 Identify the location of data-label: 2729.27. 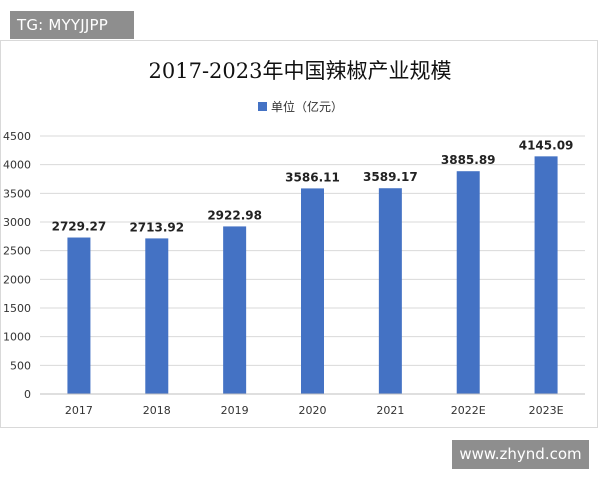
(79, 227).